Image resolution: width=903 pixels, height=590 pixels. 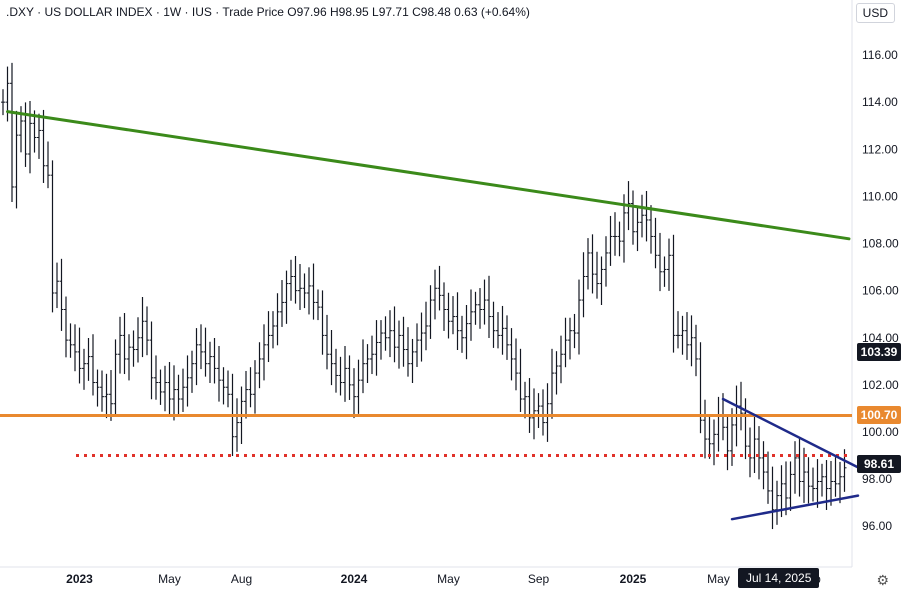 I want to click on ohlc-close: C98.48, so click(x=431, y=12).